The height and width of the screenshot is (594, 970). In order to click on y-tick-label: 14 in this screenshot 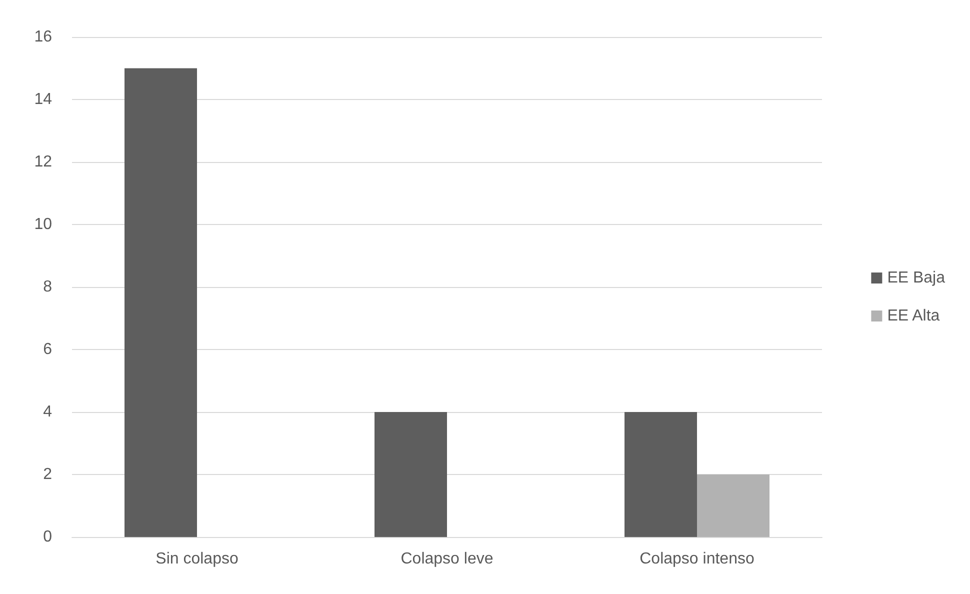, I will do `click(43, 99)`.